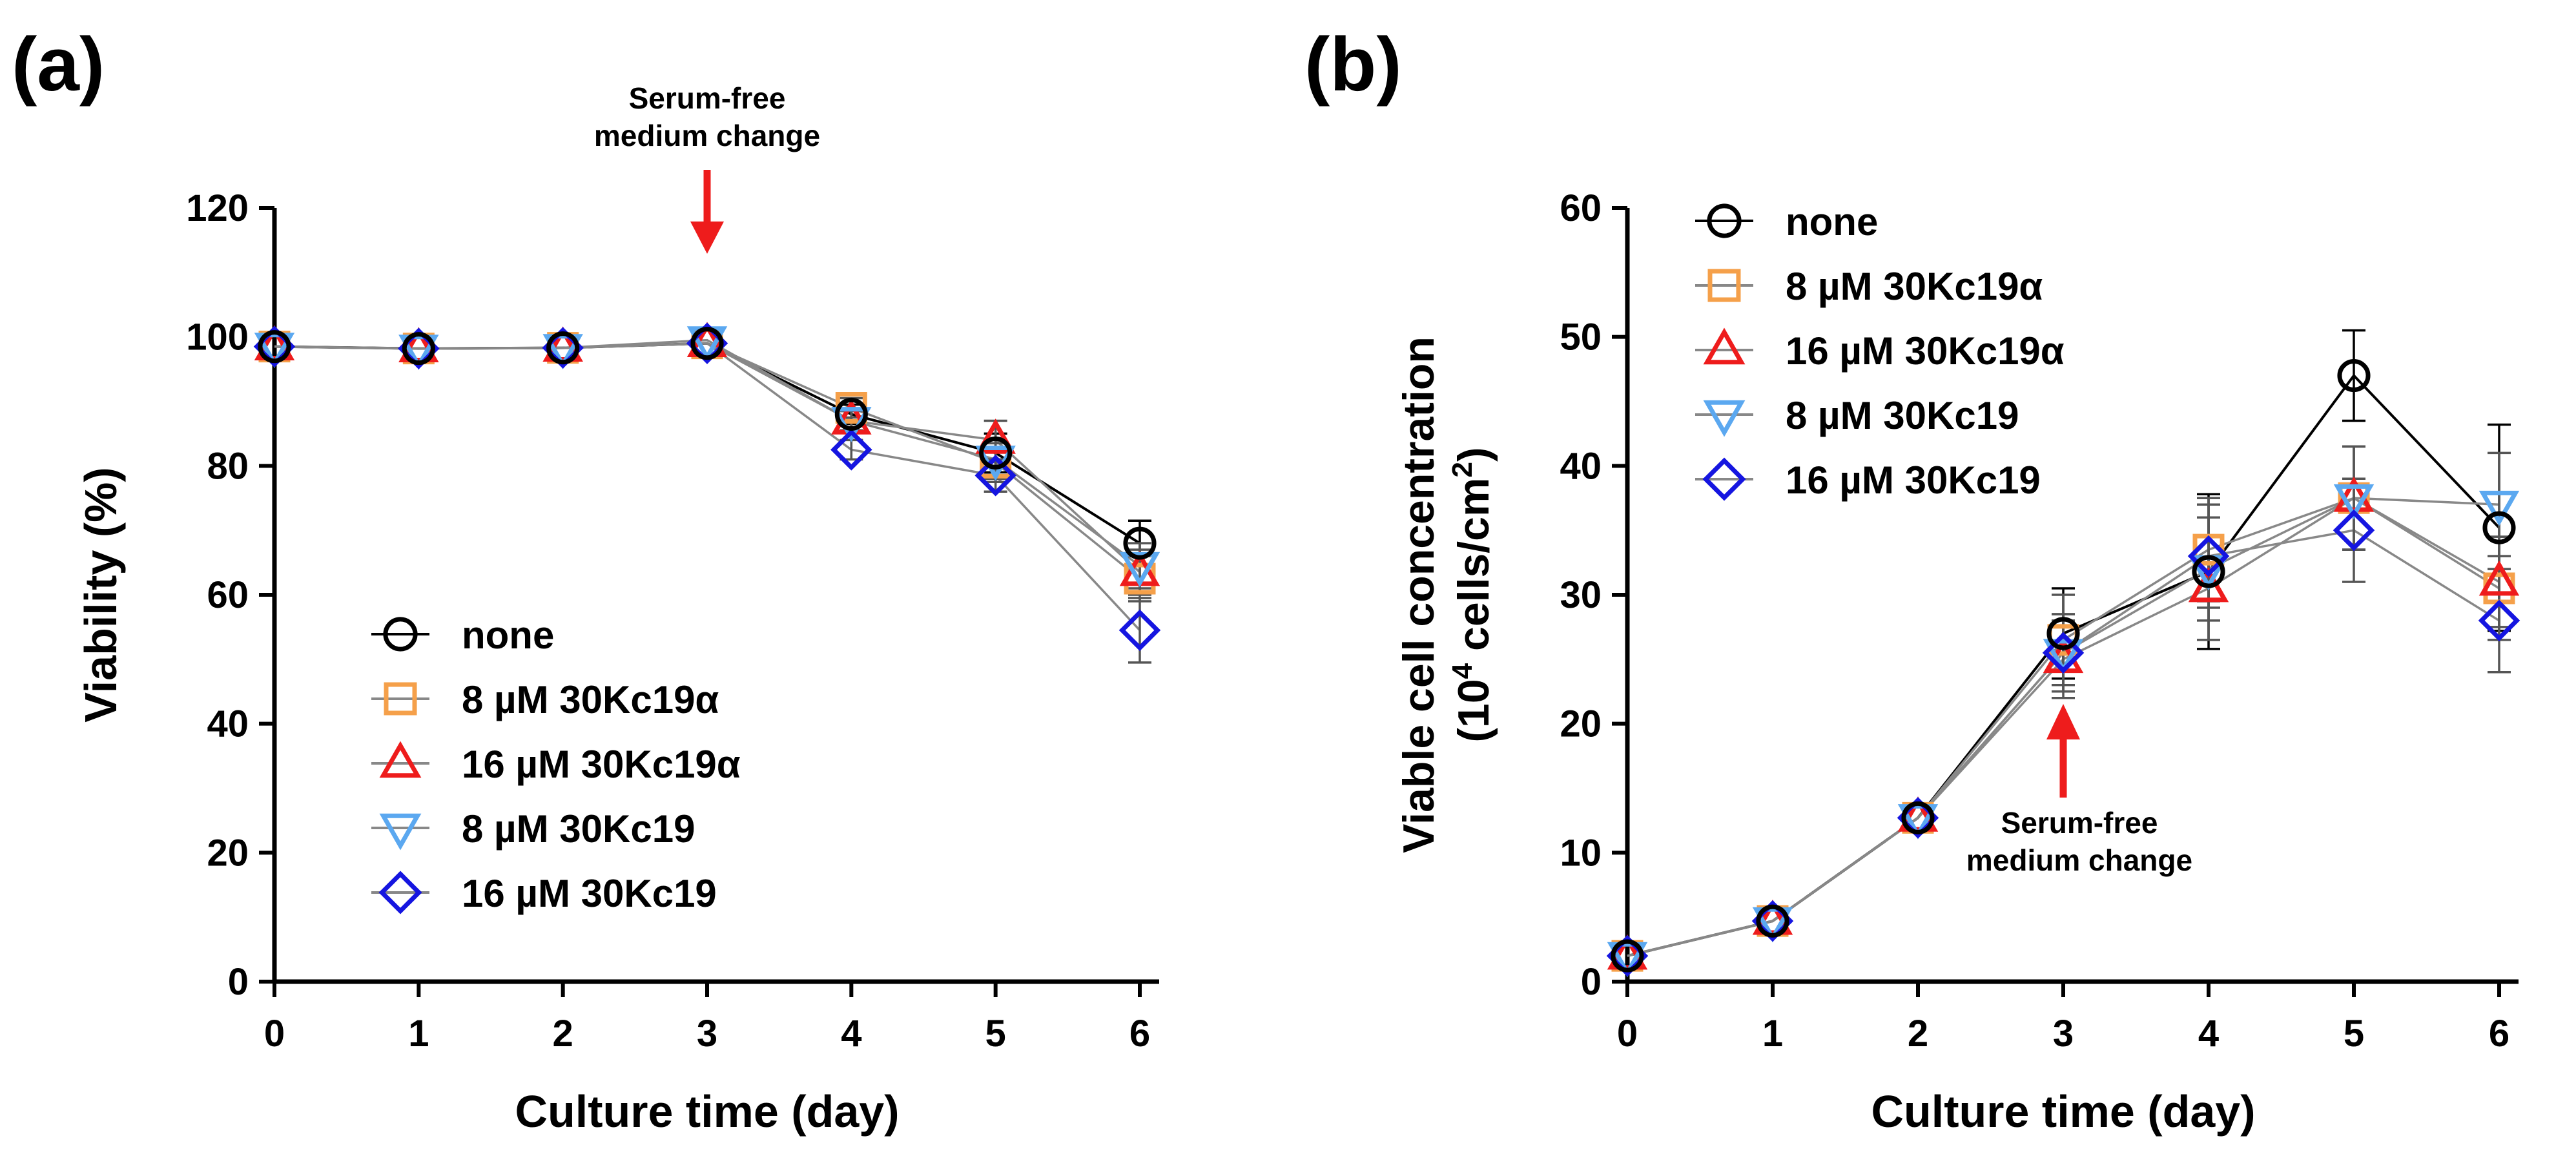 This screenshot has height=1156, width=2576. I want to click on y-tick-label: 80, so click(228, 466).